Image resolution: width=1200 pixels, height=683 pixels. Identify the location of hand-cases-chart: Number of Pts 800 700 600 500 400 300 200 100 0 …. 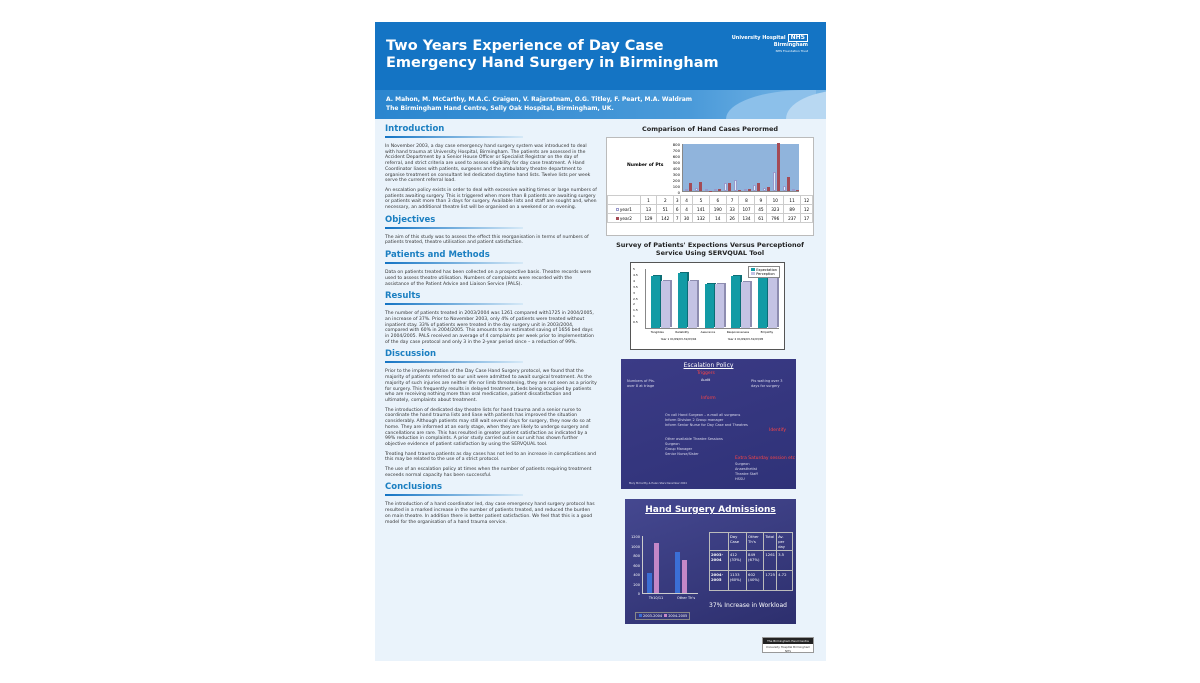
(710, 186).